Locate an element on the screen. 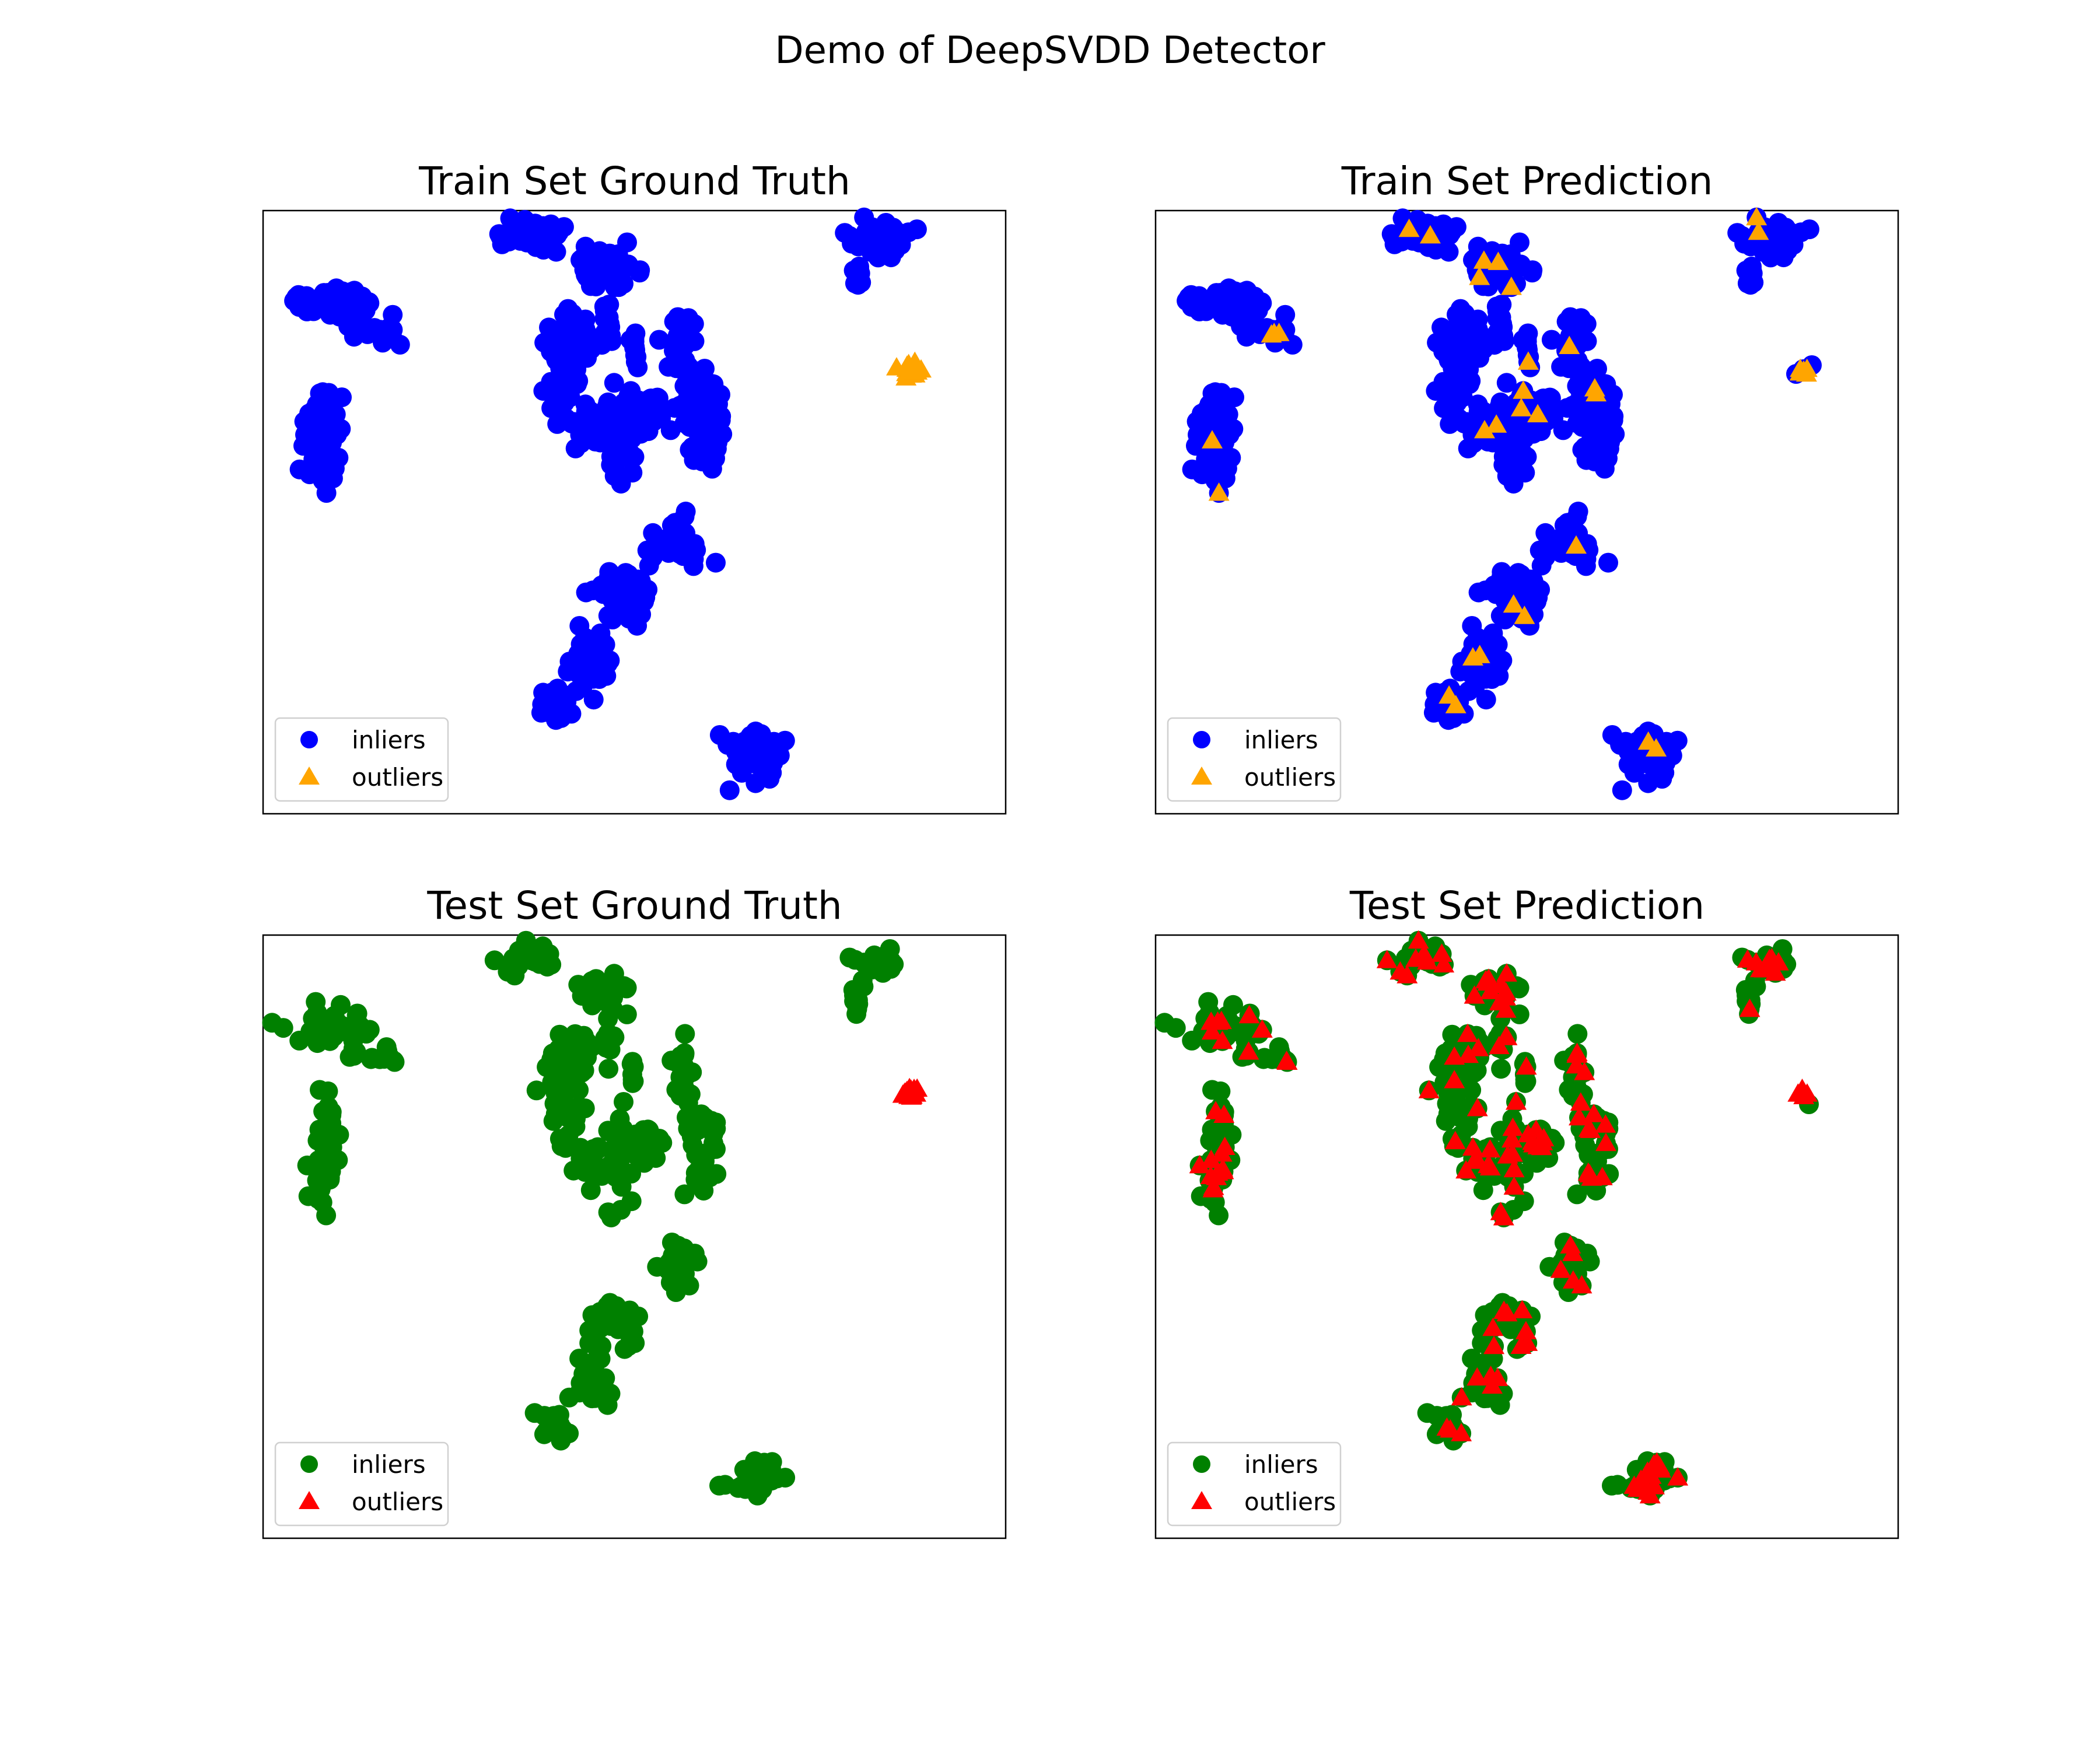 Image resolution: width=2100 pixels, height=1750 pixels. legend: inliers outliers is located at coordinates (1254, 759).